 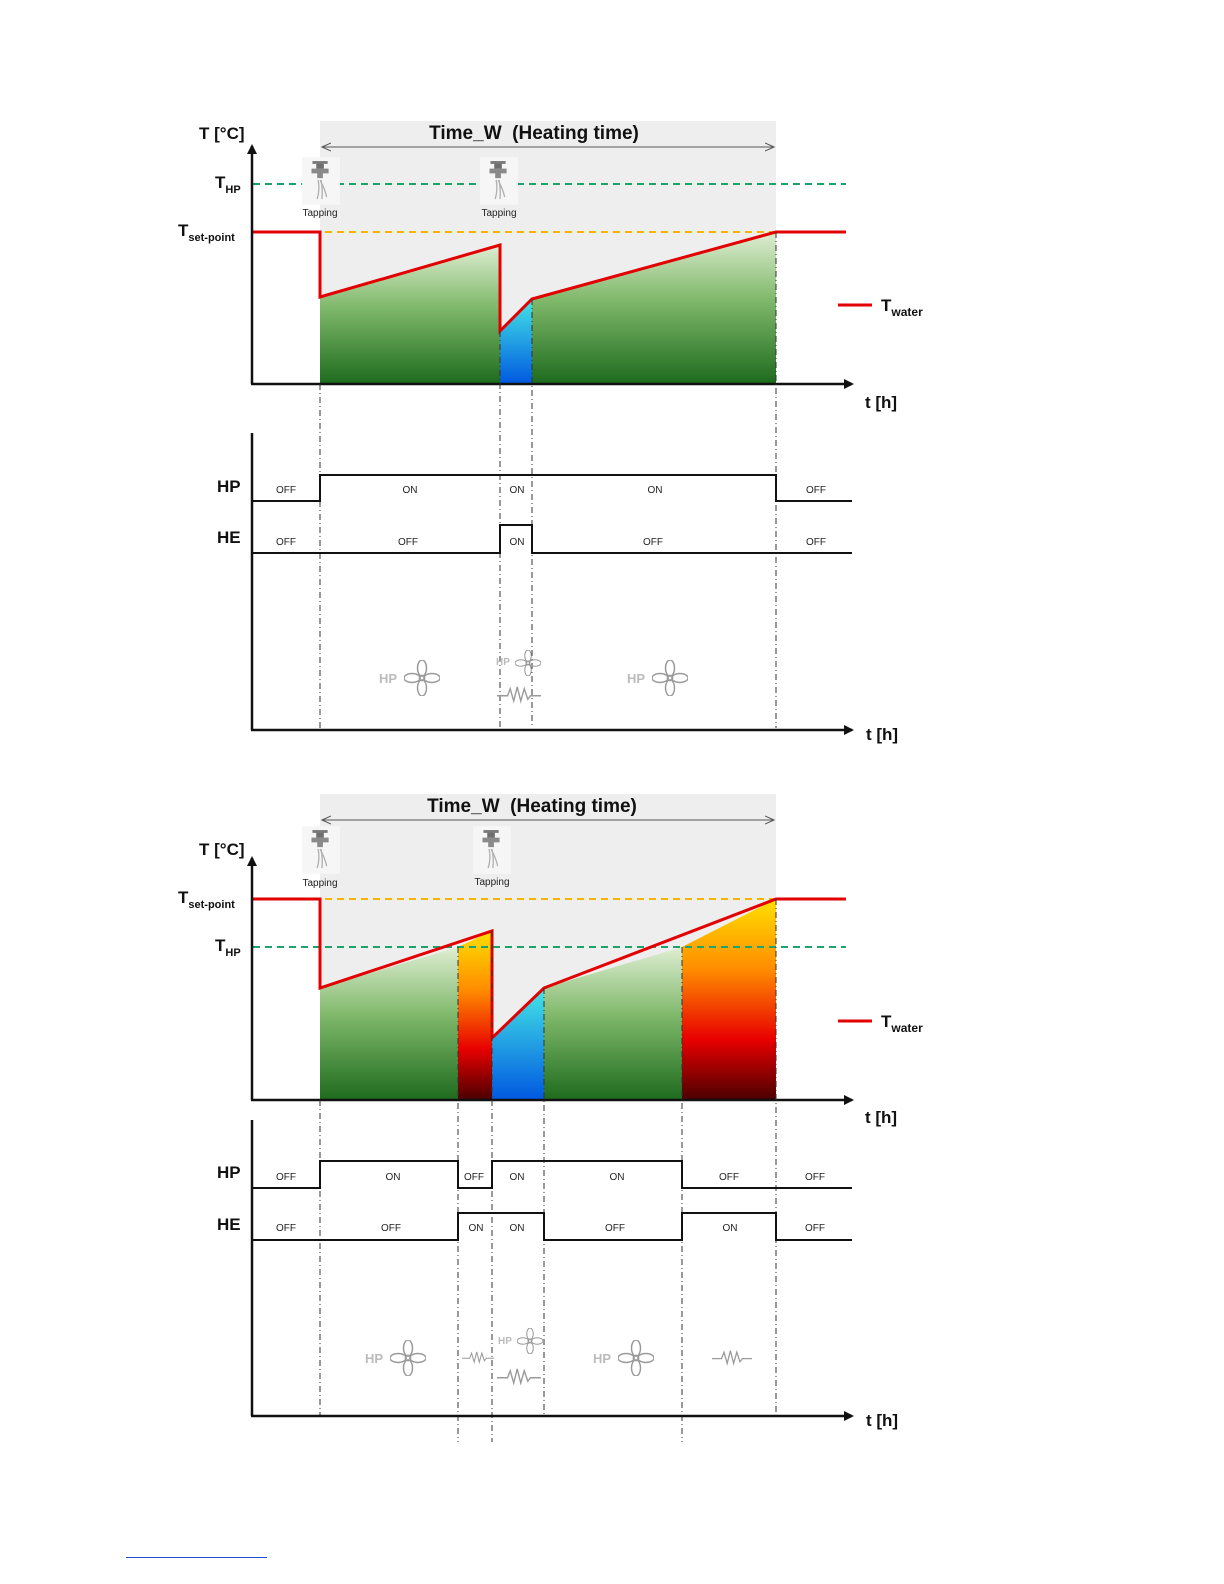 What do you see at coordinates (196, 1557) in the screenshot?
I see `footnote-separator` at bounding box center [196, 1557].